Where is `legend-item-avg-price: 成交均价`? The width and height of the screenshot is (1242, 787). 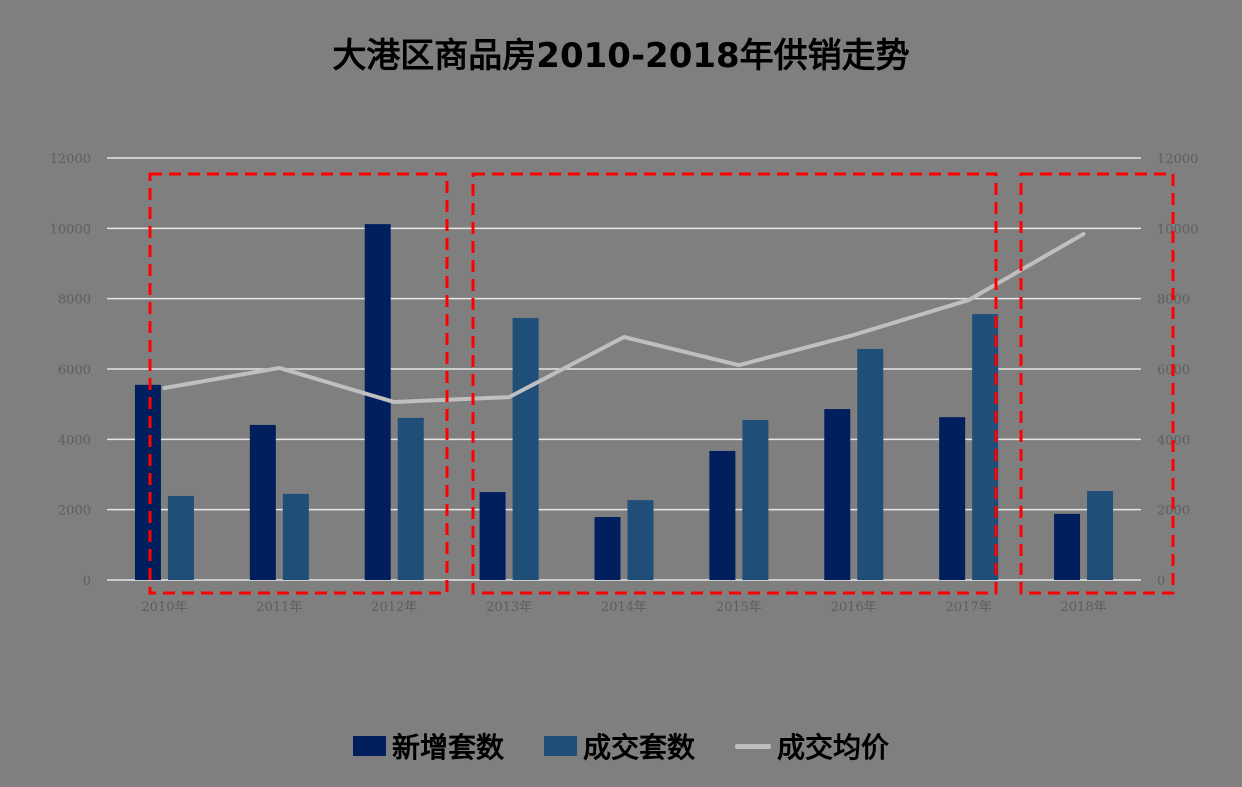
legend-item-avg-price: 成交均价 is located at coordinates (812, 746).